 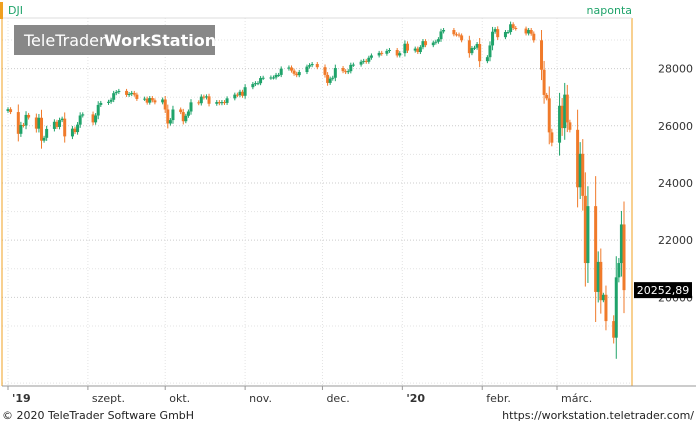 I want to click on y-tick-label: 22000, so click(x=675, y=240).